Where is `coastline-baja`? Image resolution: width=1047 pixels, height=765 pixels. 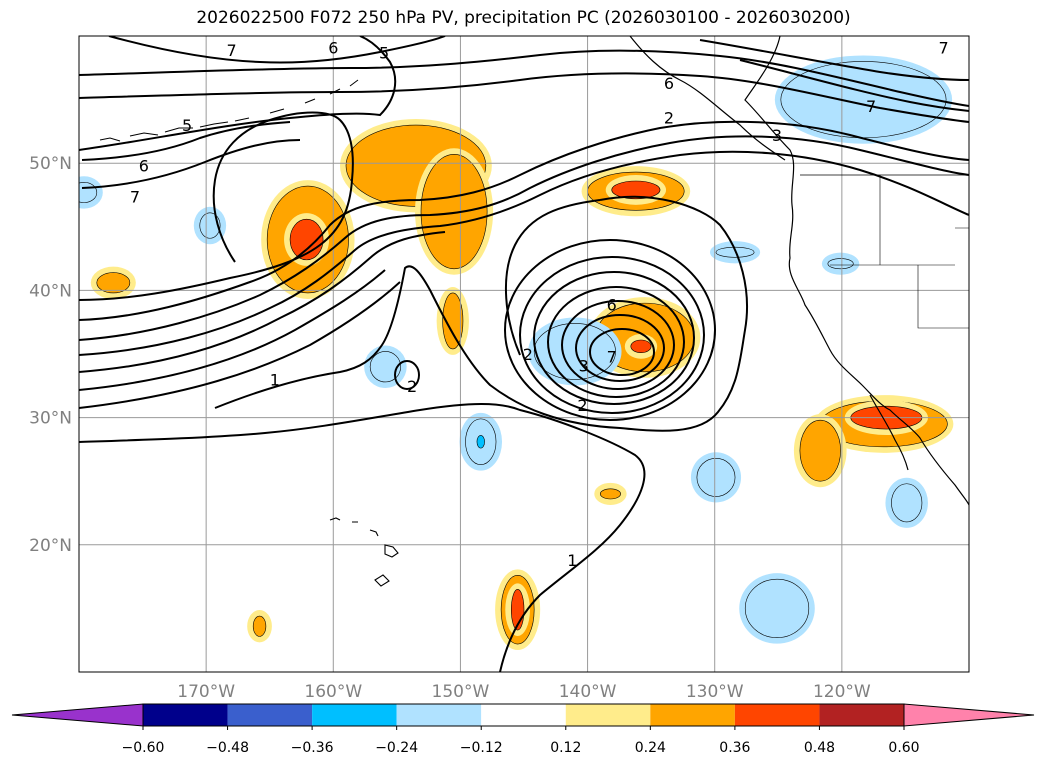 coastline-baja is located at coordinates (889, 432).